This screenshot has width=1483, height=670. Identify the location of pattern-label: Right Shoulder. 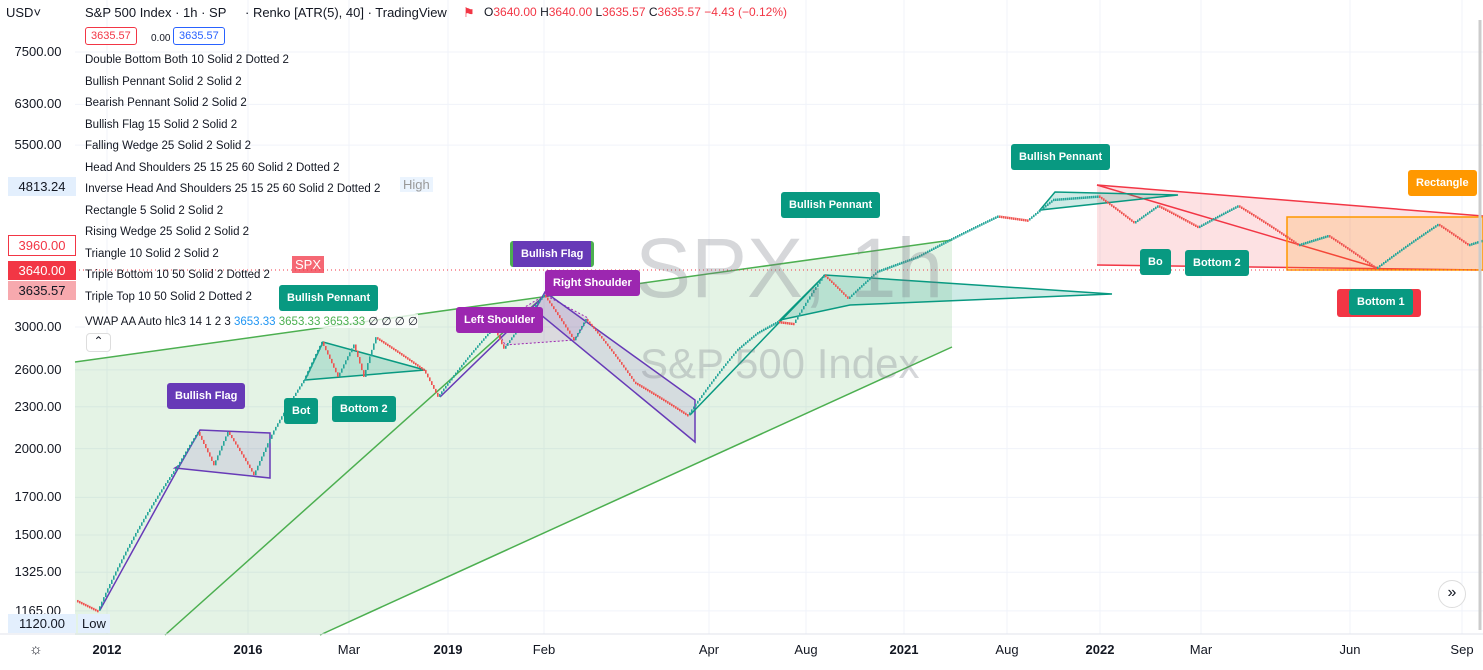
(592, 283).